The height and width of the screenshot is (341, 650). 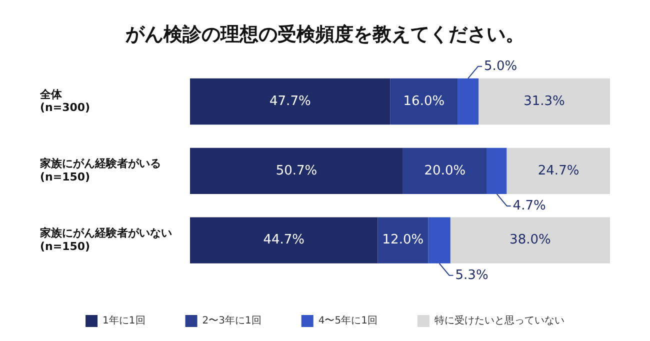 What do you see at coordinates (105, 239) in the screenshot?
I see `y-tick-label: 家族にがん経験者がいない (n=150)` at bounding box center [105, 239].